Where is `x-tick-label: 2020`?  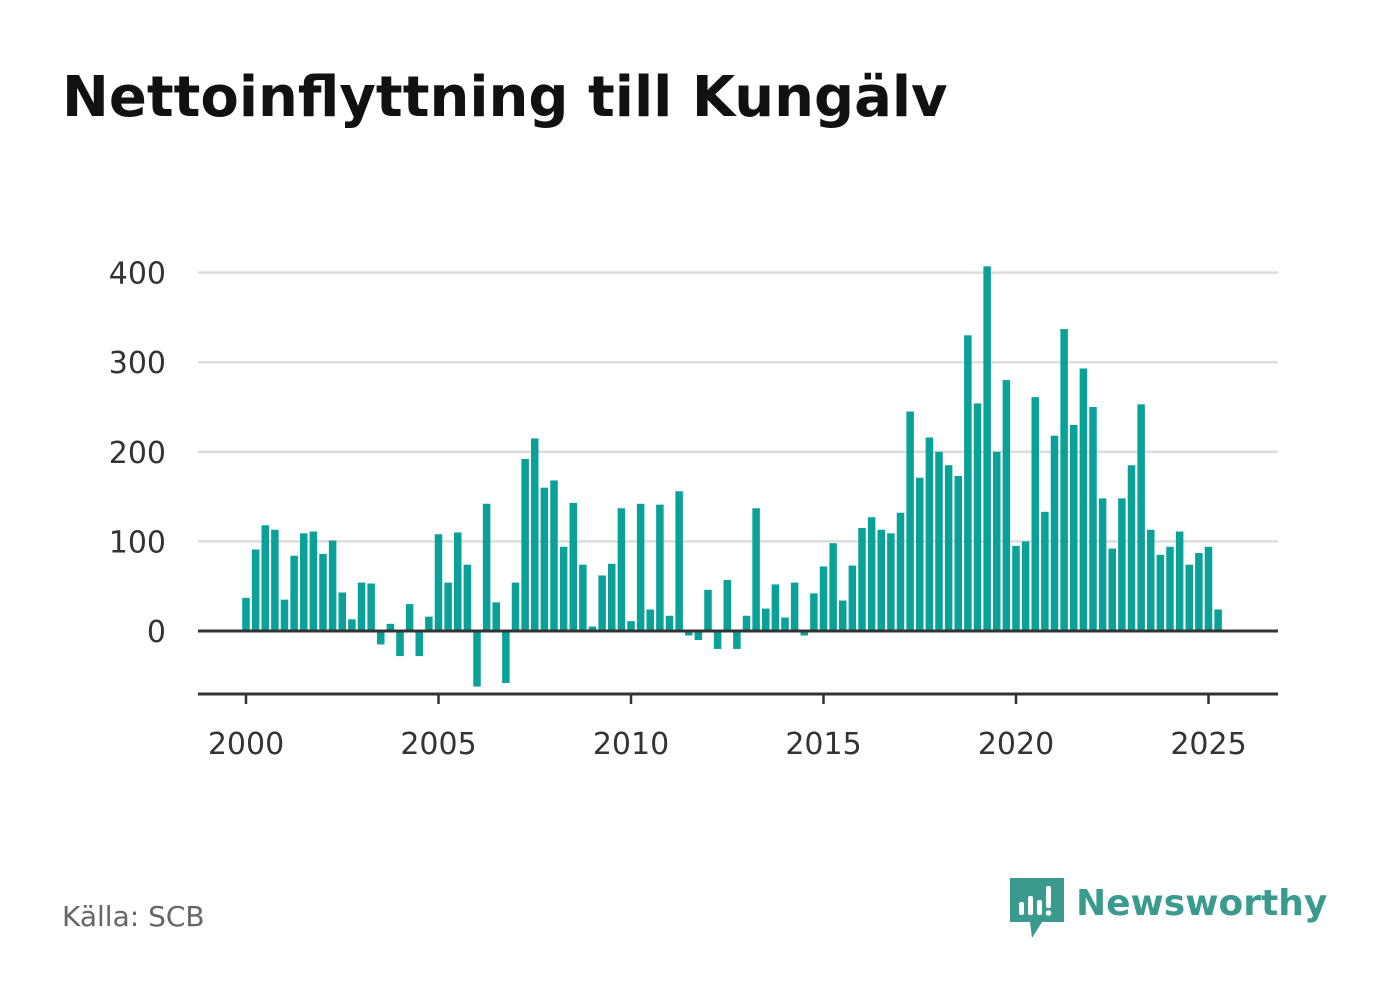 x-tick-label: 2020 is located at coordinates (1016, 744).